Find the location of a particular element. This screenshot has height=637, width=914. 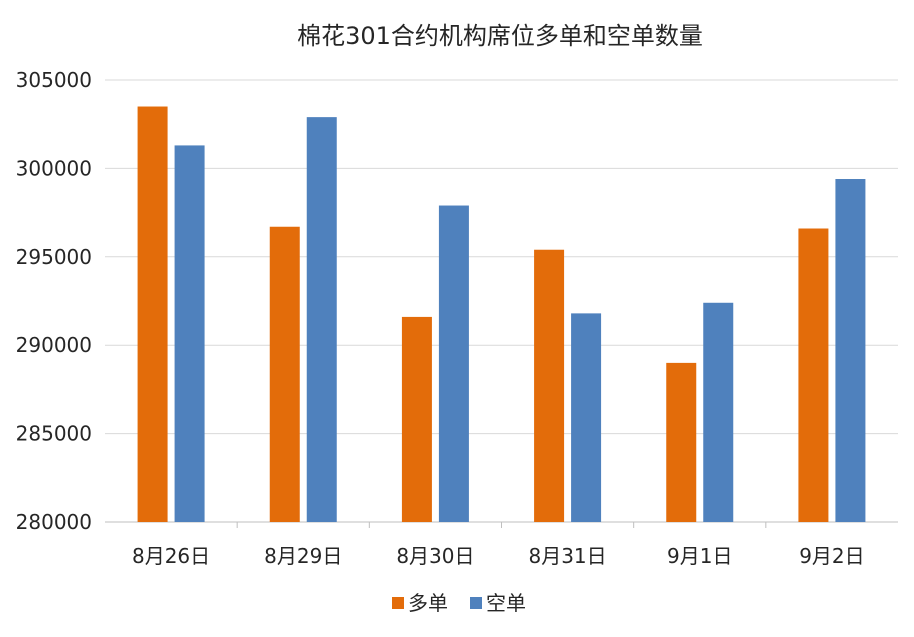

x-tick-label: 8月31日 is located at coordinates (567, 556).